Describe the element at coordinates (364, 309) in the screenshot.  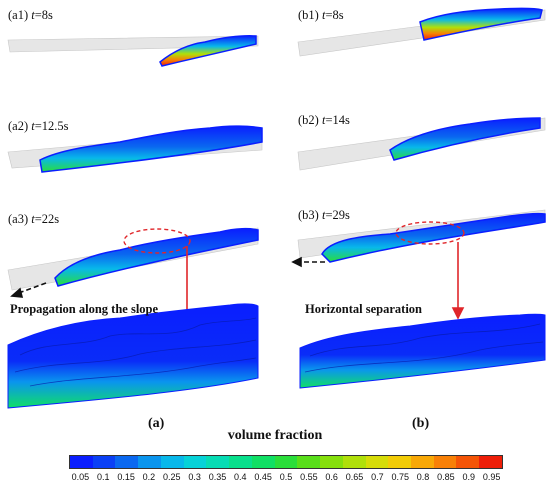
I see `caption-right: Horizontal separation` at that location.